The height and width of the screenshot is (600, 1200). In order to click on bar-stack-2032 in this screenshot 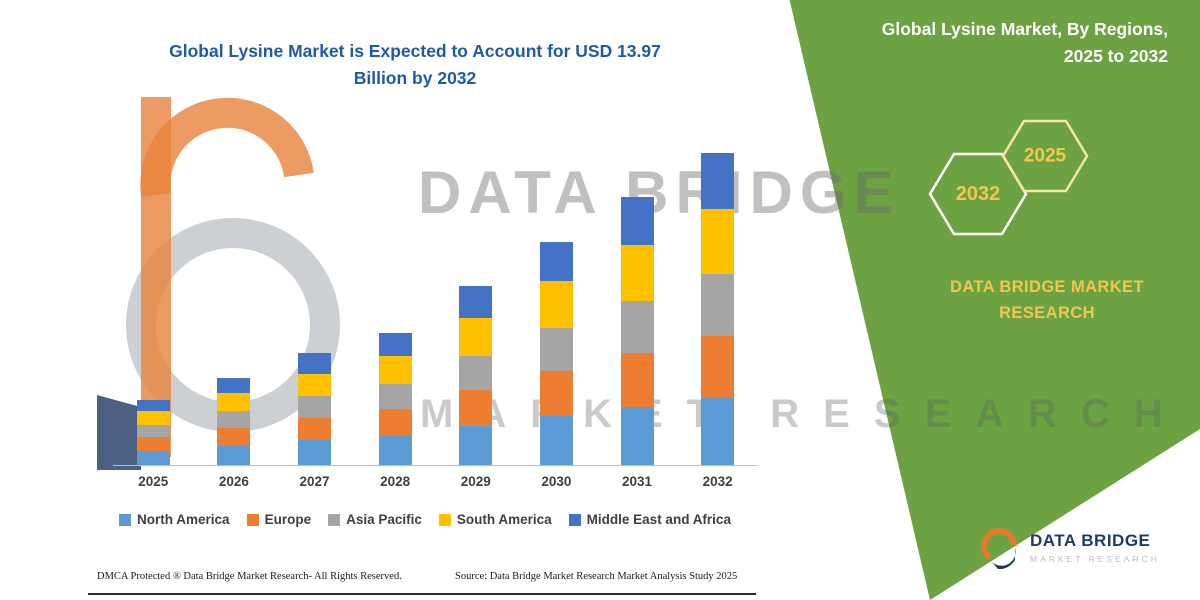, I will do `click(718, 309)`.